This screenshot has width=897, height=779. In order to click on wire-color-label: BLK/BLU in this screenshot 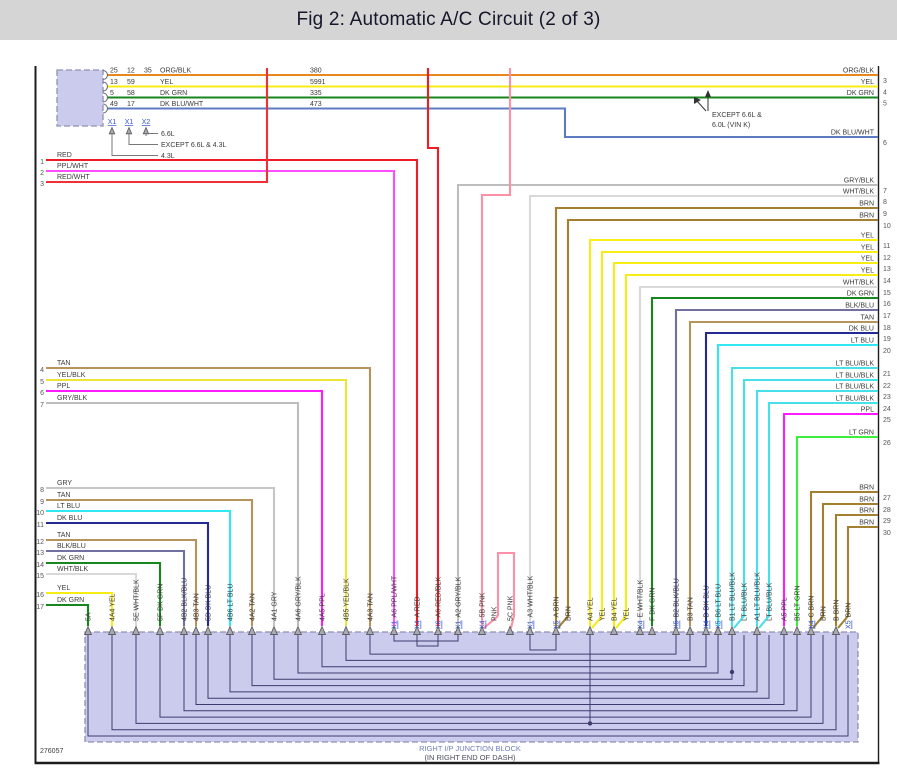, I will do `click(71, 546)`.